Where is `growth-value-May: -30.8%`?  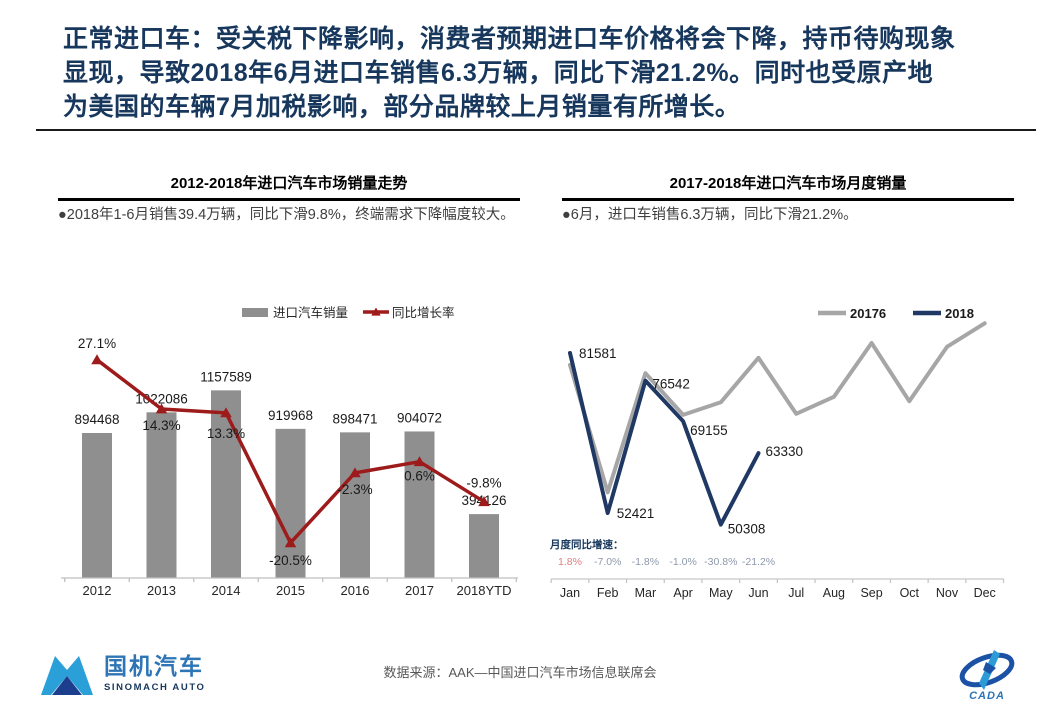 growth-value-May: -30.8% is located at coordinates (720, 562).